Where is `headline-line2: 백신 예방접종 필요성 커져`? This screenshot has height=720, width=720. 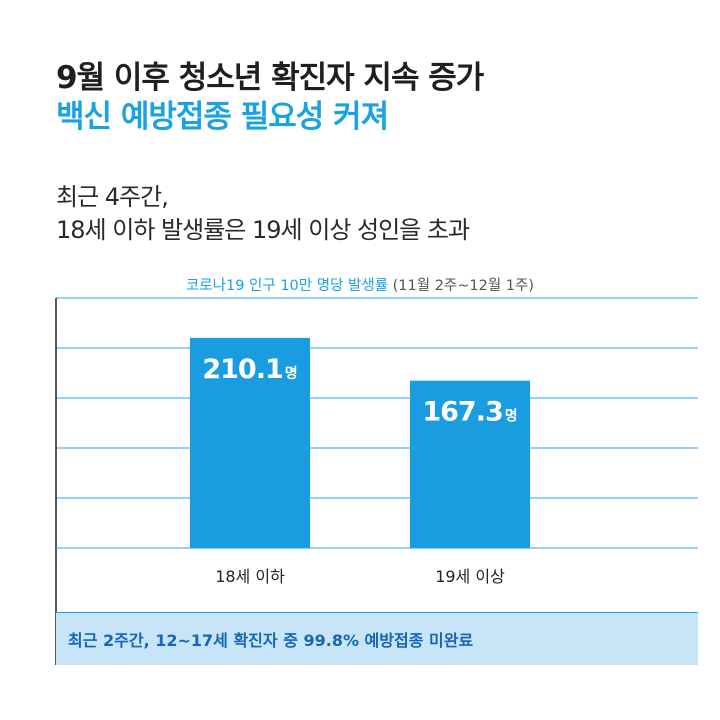
headline-line2: 백신 예방접종 필요성 커져 is located at coordinates (222, 117).